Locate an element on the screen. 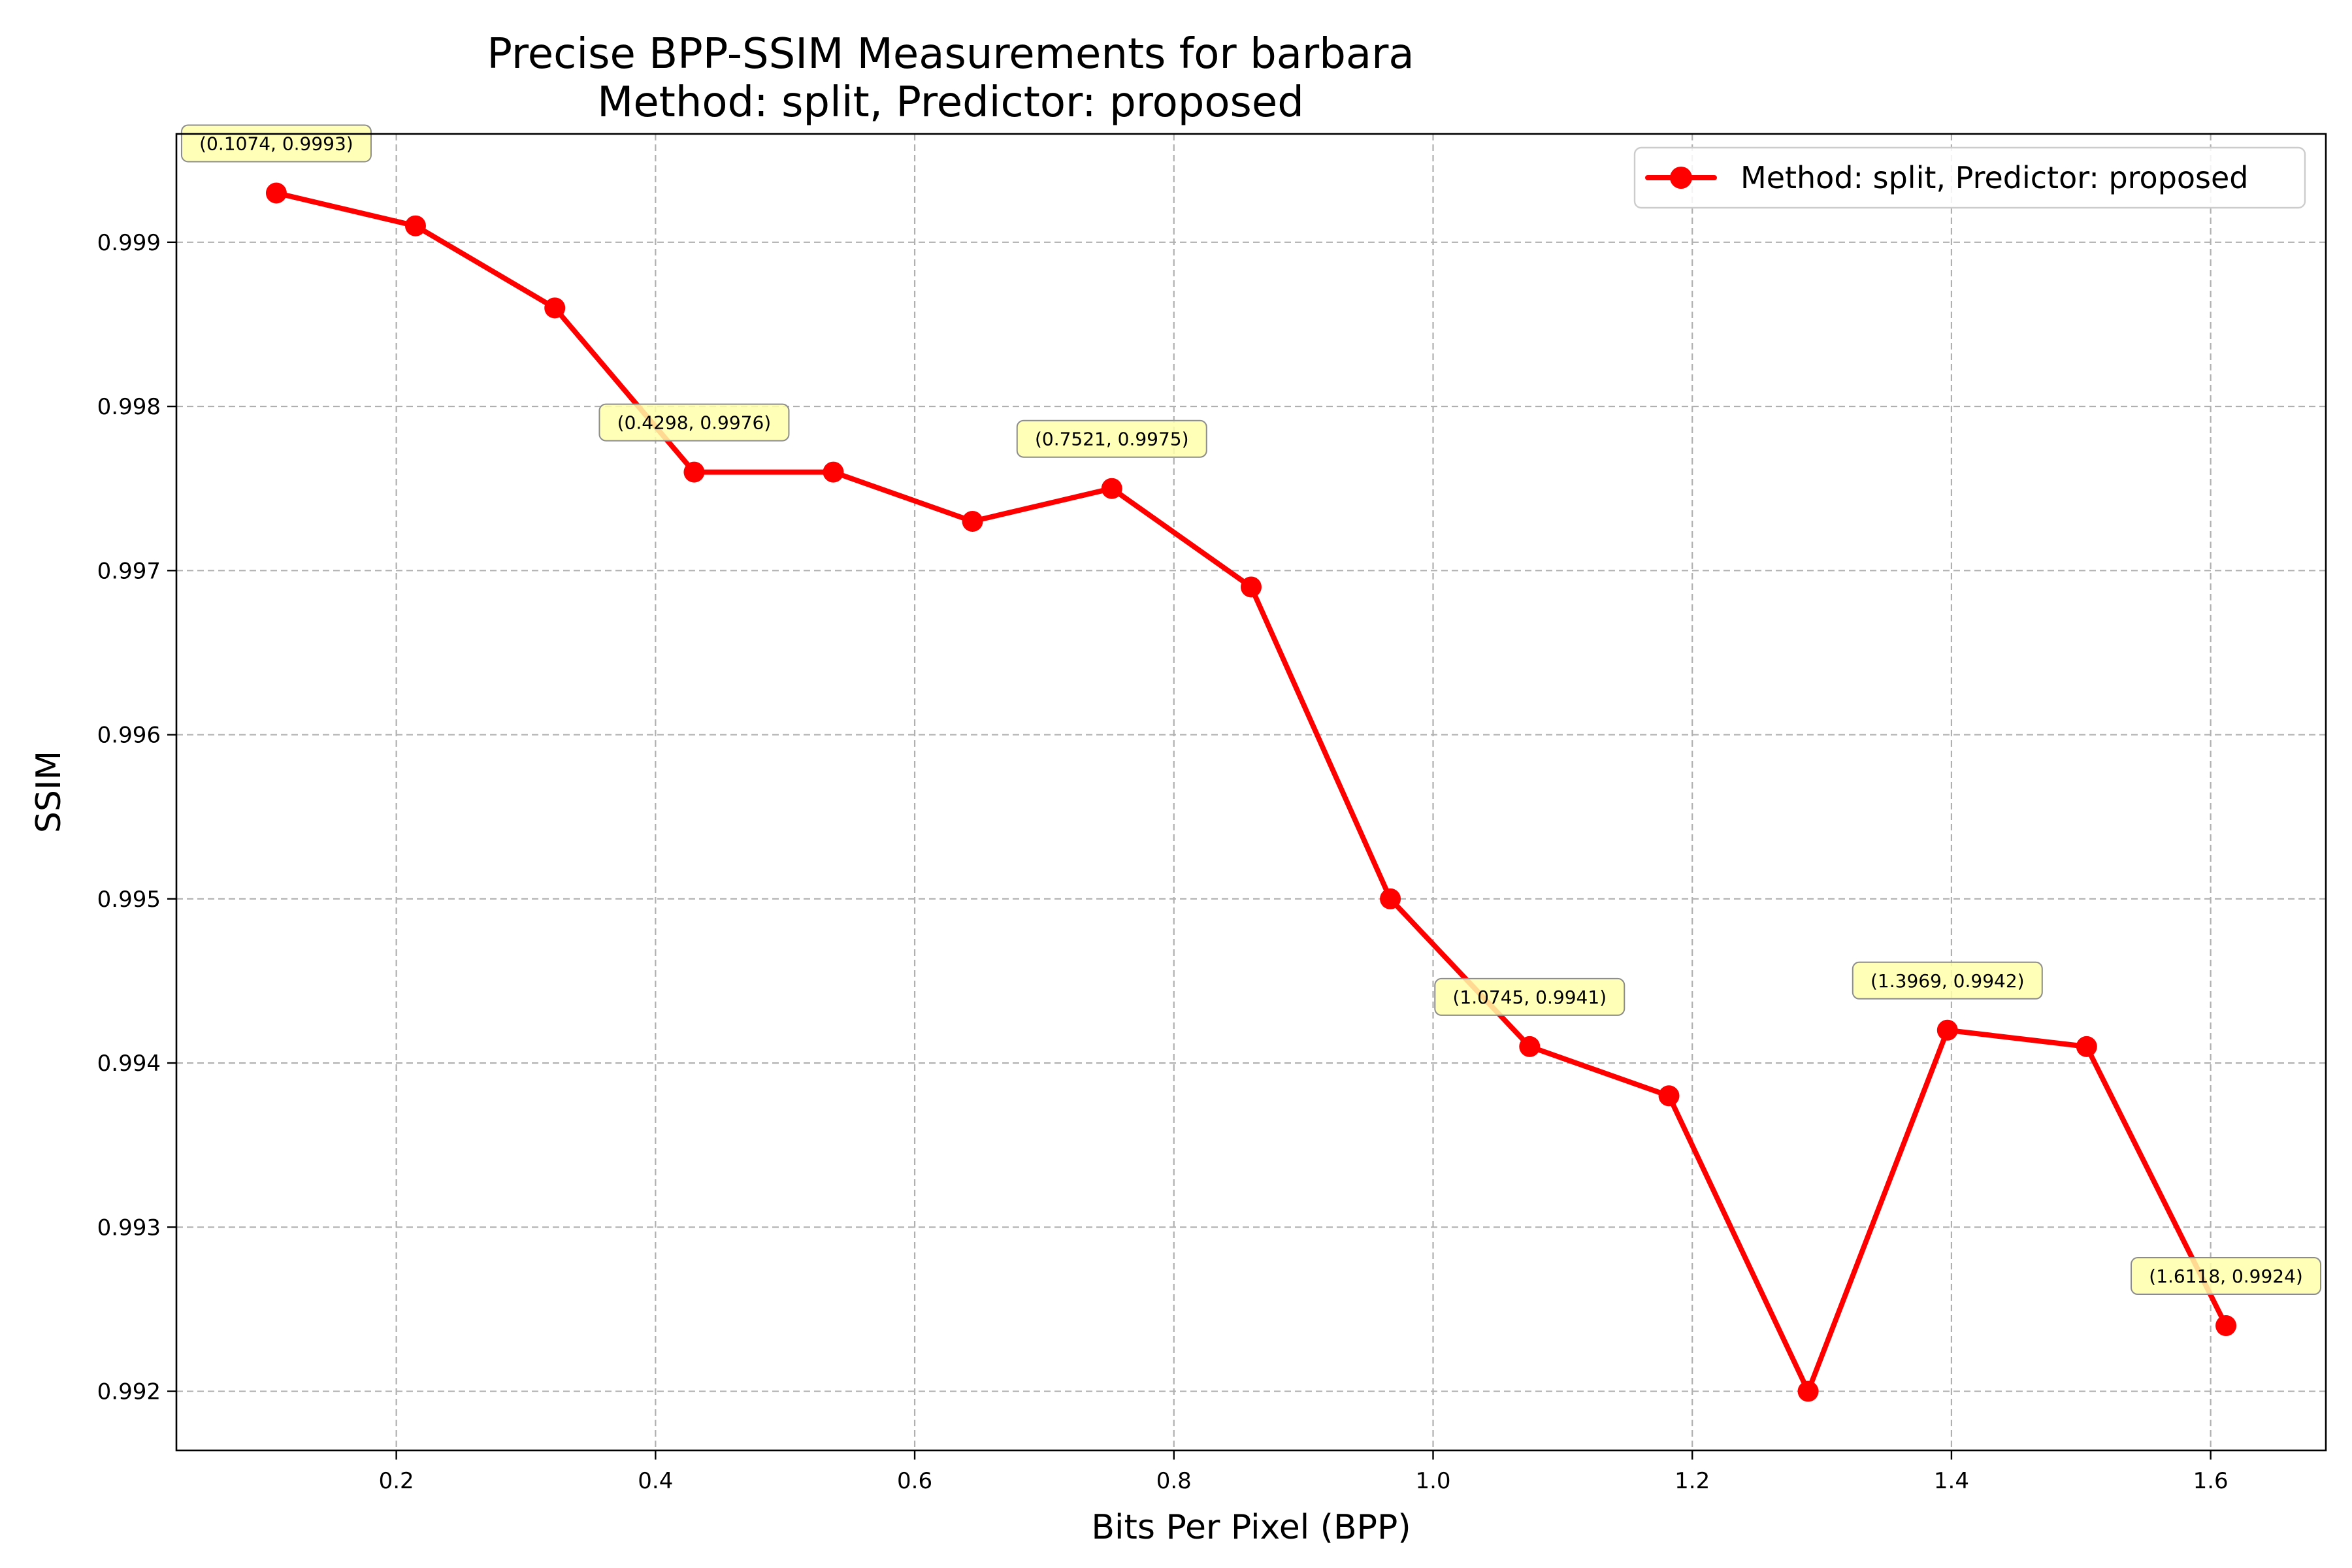 The image size is (2352, 1568). x-tick-label: 0.6 is located at coordinates (914, 1481).